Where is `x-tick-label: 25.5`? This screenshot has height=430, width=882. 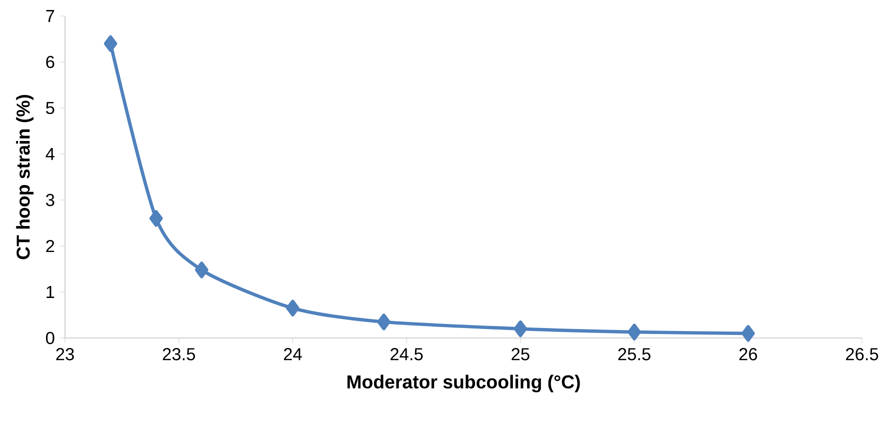 x-tick-label: 25.5 is located at coordinates (634, 354).